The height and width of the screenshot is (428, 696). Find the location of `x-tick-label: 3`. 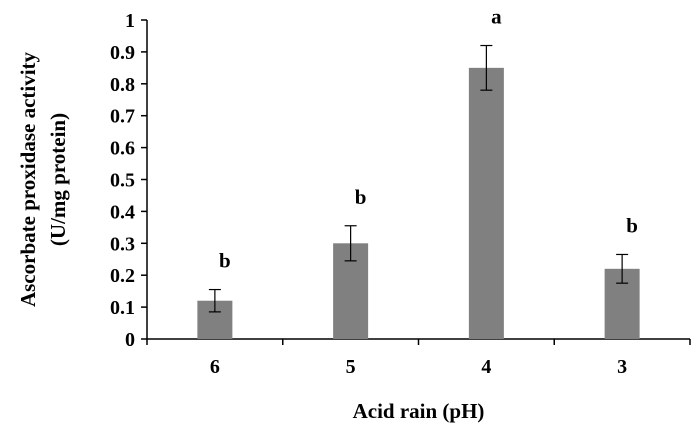

x-tick-label: 3 is located at coordinates (622, 367).